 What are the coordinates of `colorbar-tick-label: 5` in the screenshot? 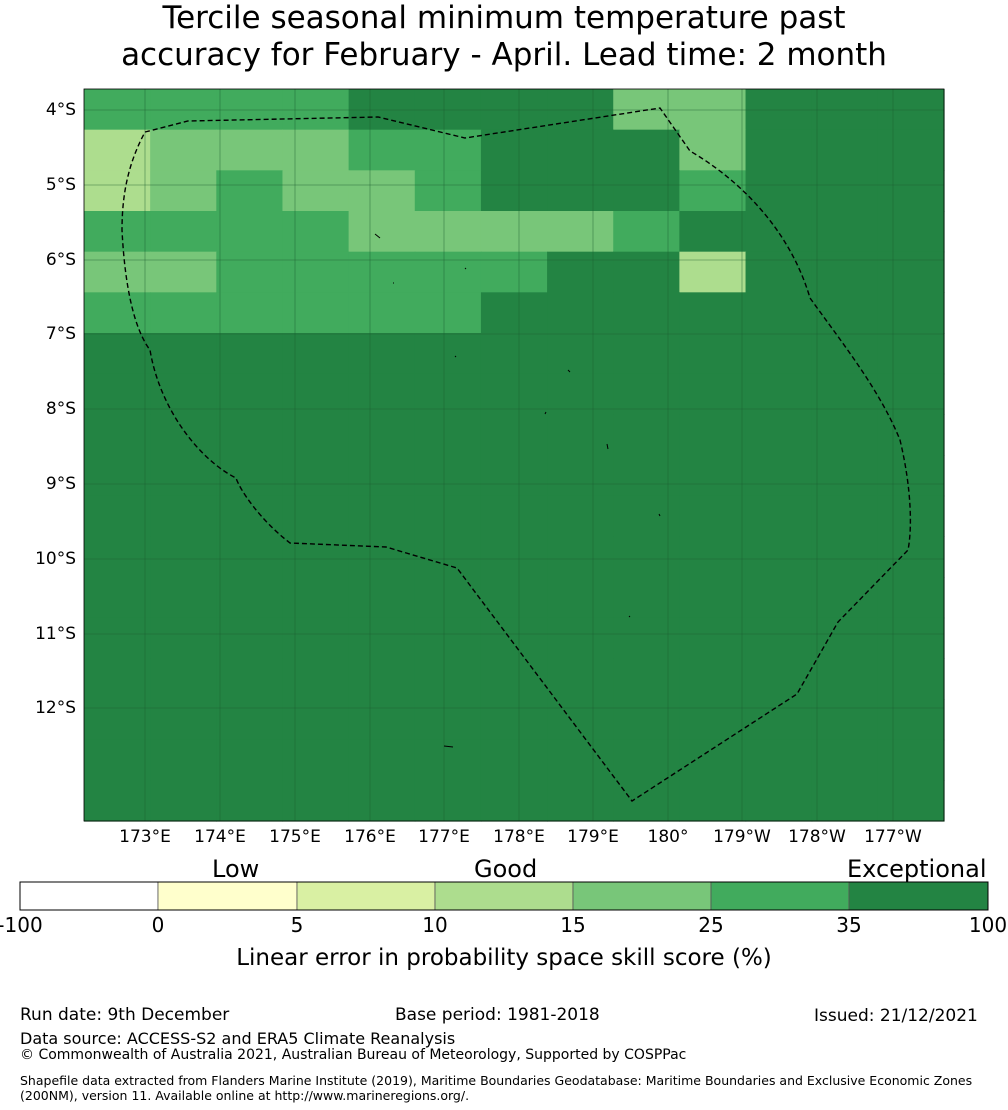 It's located at (297, 925).